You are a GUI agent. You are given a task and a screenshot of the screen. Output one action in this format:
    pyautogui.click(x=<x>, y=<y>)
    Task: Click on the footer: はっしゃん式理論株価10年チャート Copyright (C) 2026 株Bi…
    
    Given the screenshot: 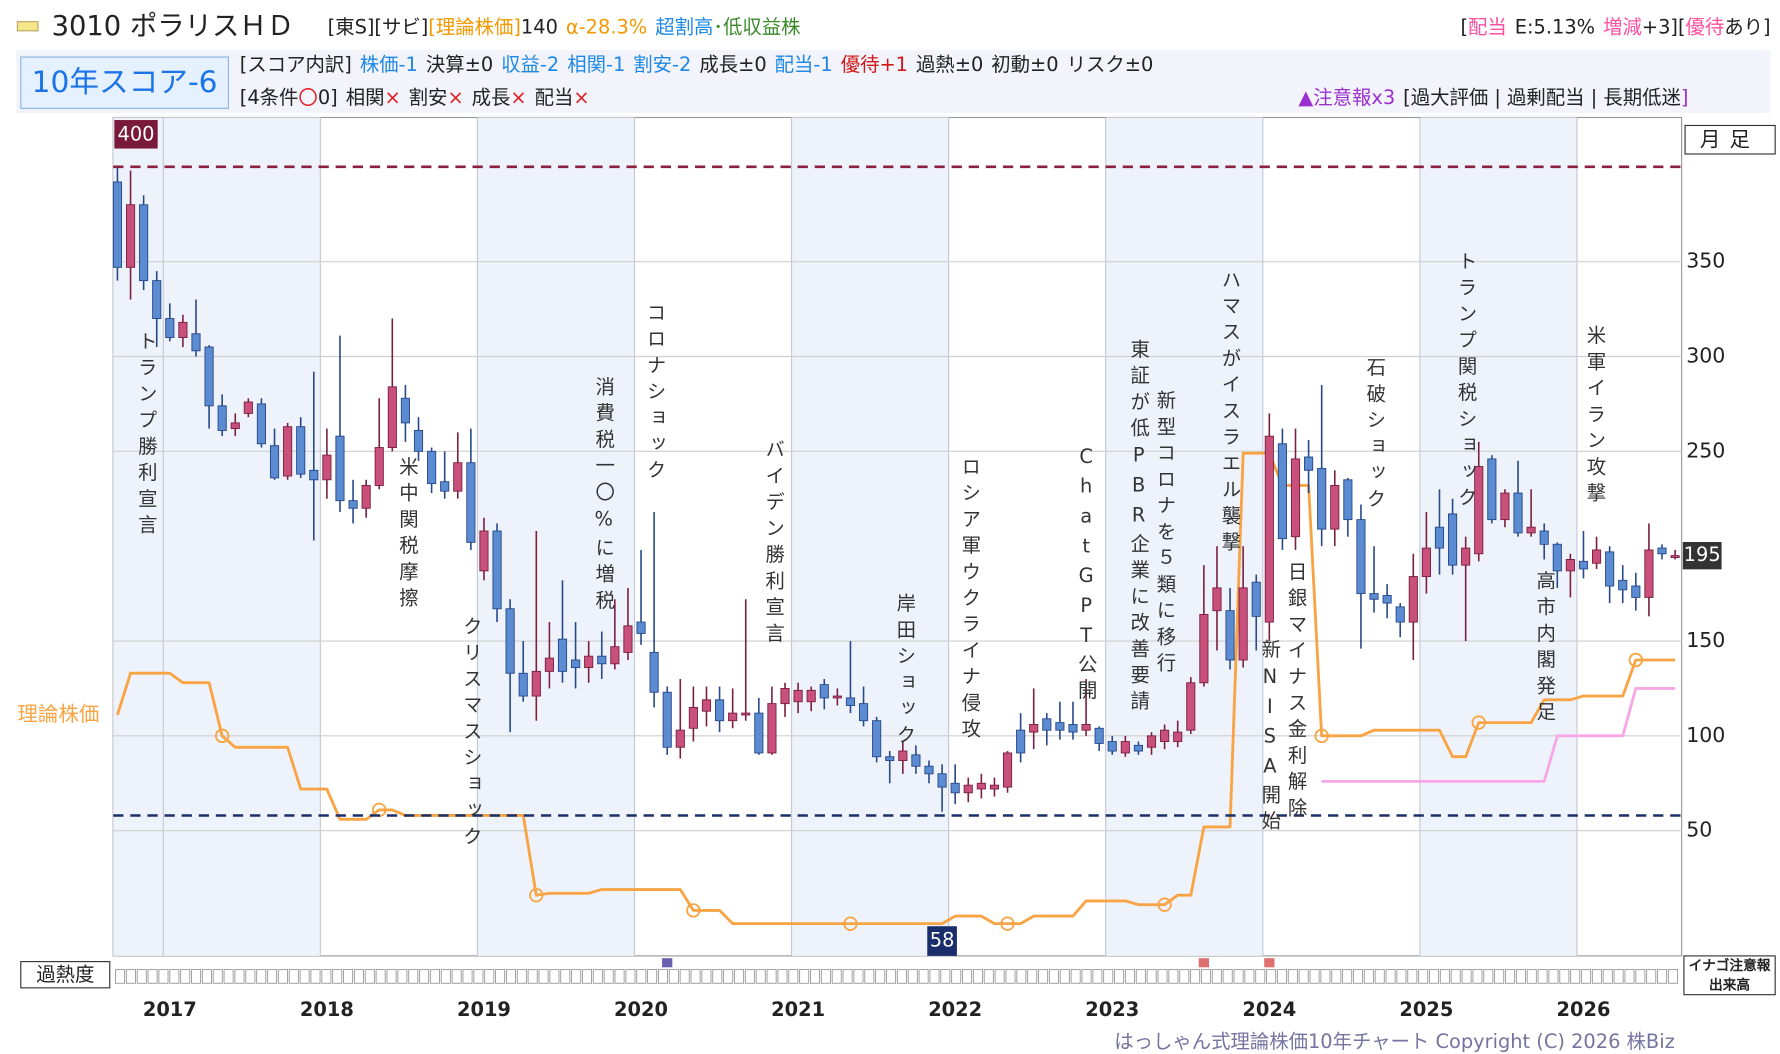 What is the action you would take?
    pyautogui.click(x=1394, y=1041)
    